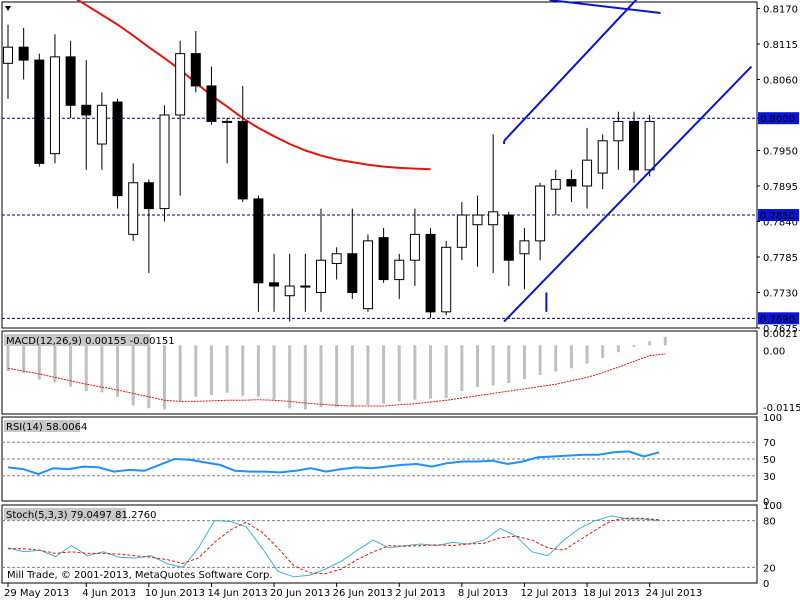 The height and width of the screenshot is (600, 800). I want to click on date-tick-label: 8 Jul 2013, so click(483, 593).